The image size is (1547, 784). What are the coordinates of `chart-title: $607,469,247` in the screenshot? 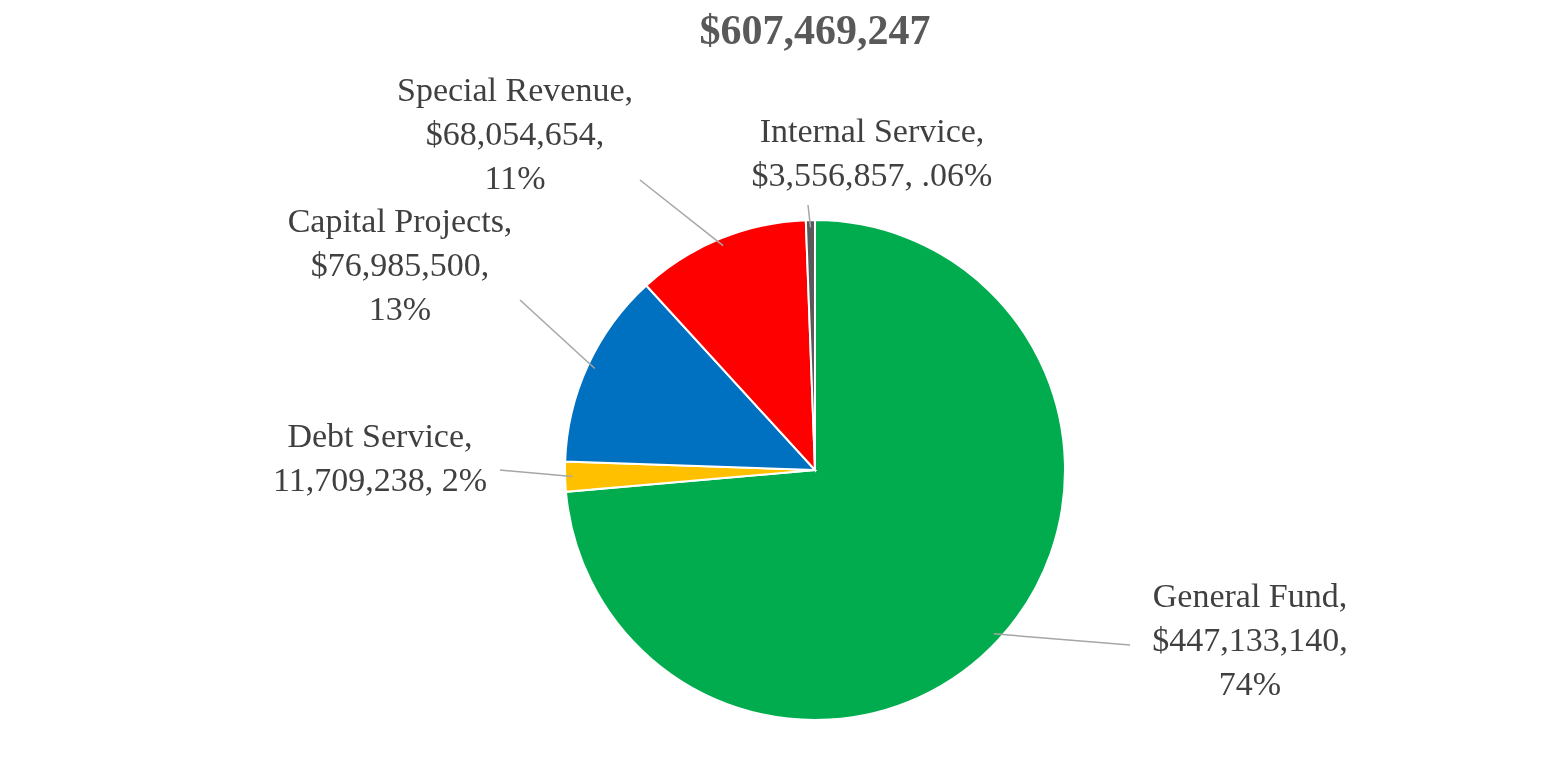 It's located at (815, 30).